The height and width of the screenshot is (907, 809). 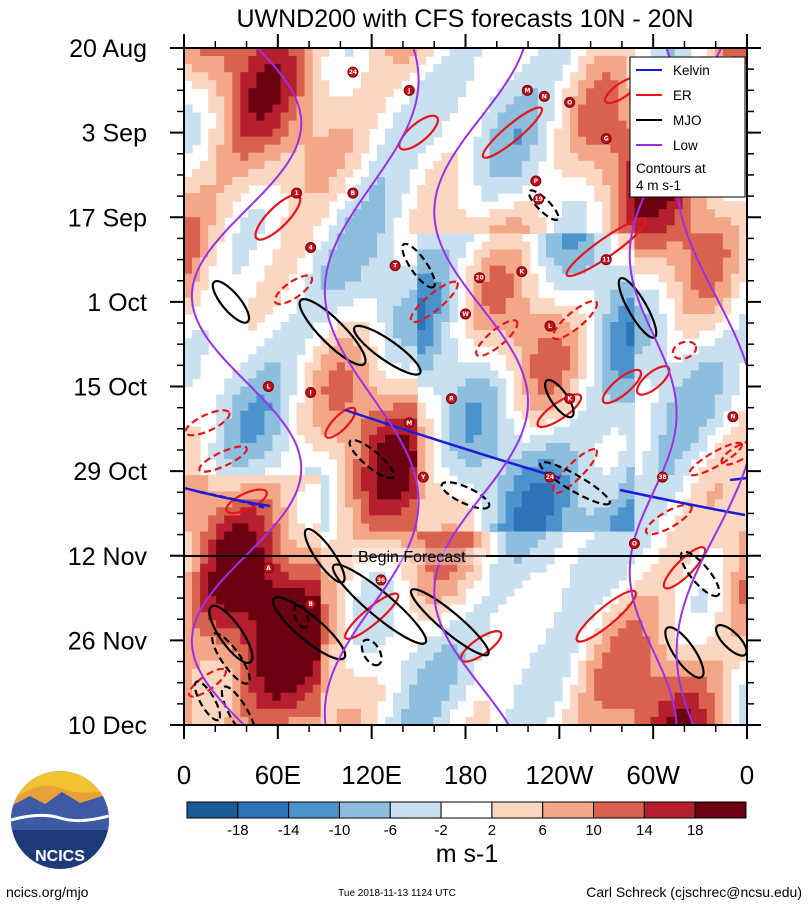 What do you see at coordinates (390, 830) in the screenshot?
I see `colorbar-tick-label: -6` at bounding box center [390, 830].